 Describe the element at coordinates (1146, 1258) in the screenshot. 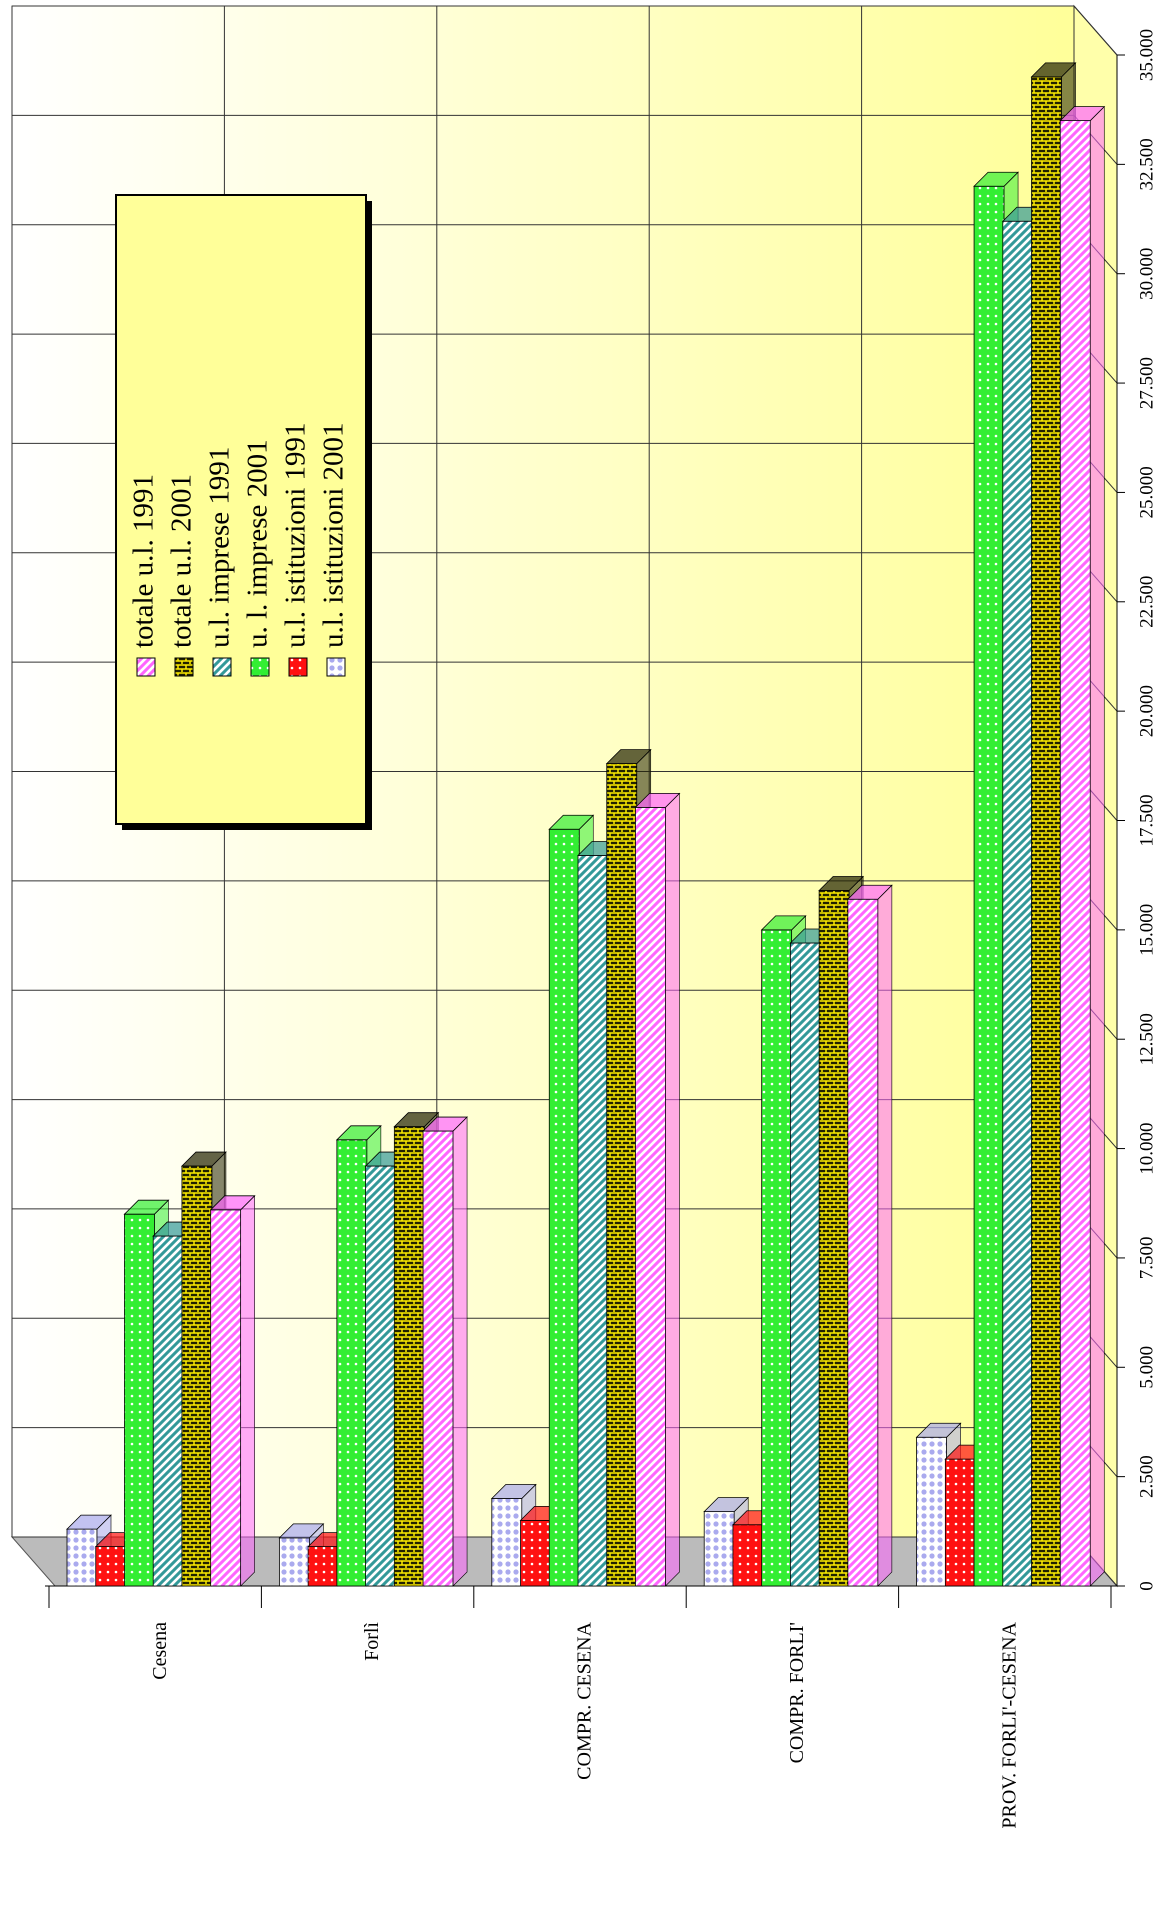

I see `y-tick-label: 7.500` at that location.